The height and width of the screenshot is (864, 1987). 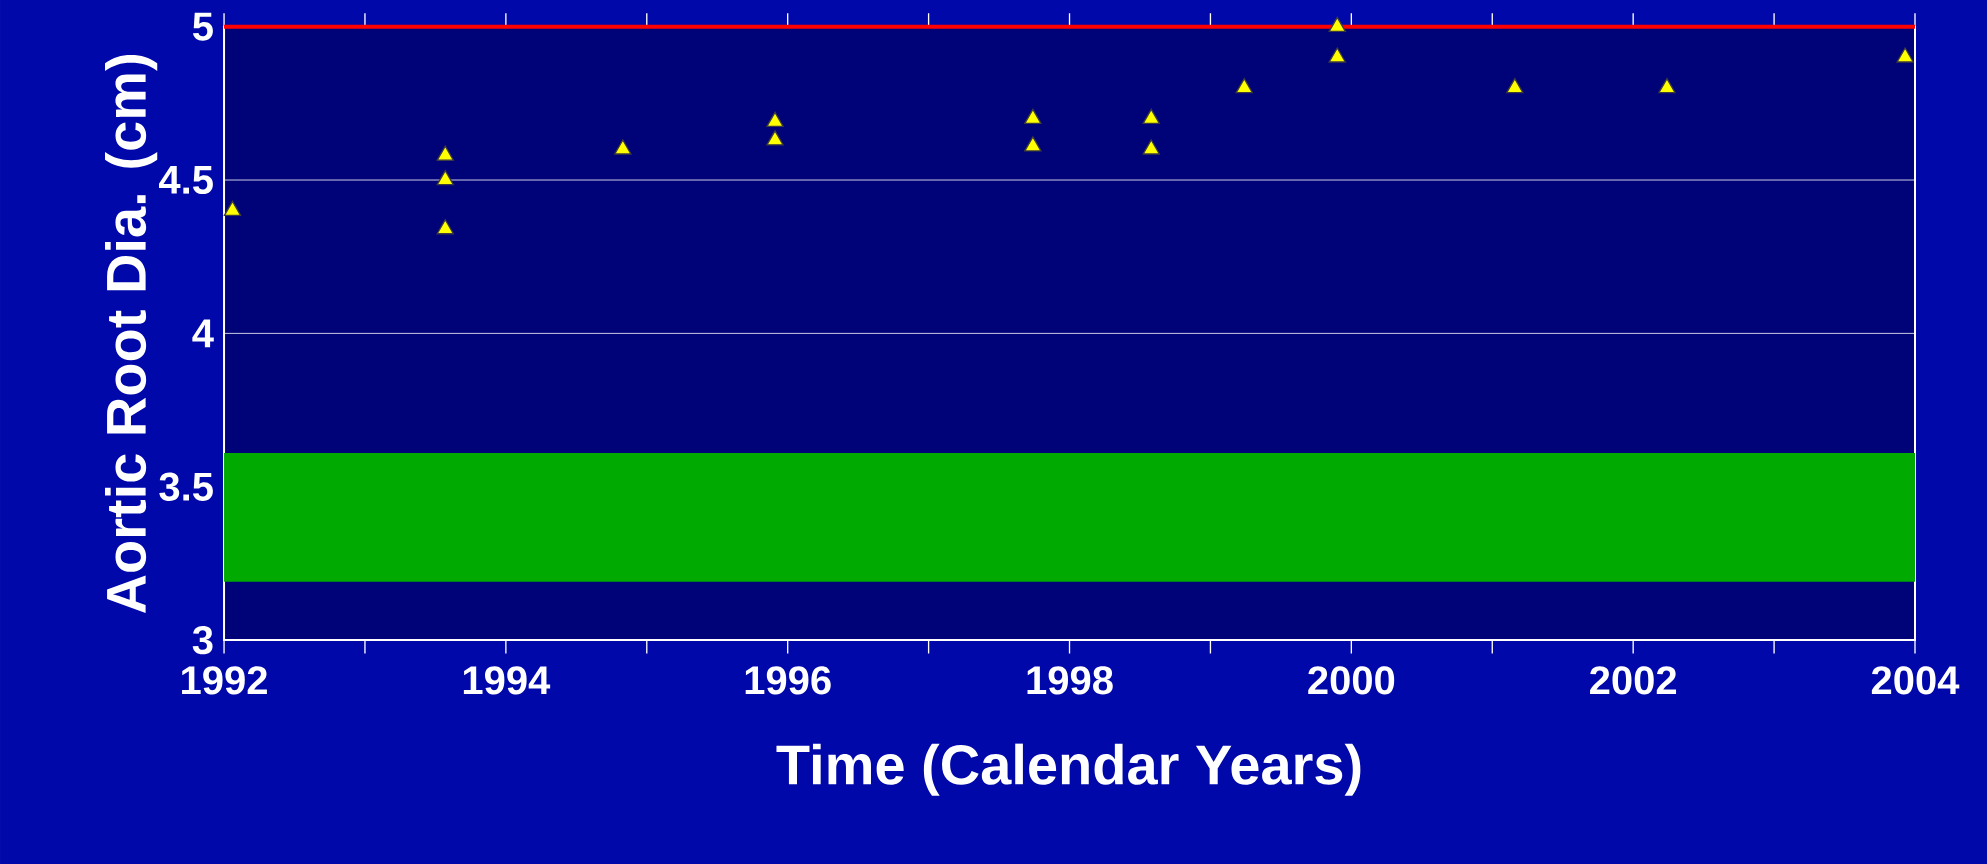 What do you see at coordinates (1633, 680) in the screenshot?
I see `x-tick-label: 2002` at bounding box center [1633, 680].